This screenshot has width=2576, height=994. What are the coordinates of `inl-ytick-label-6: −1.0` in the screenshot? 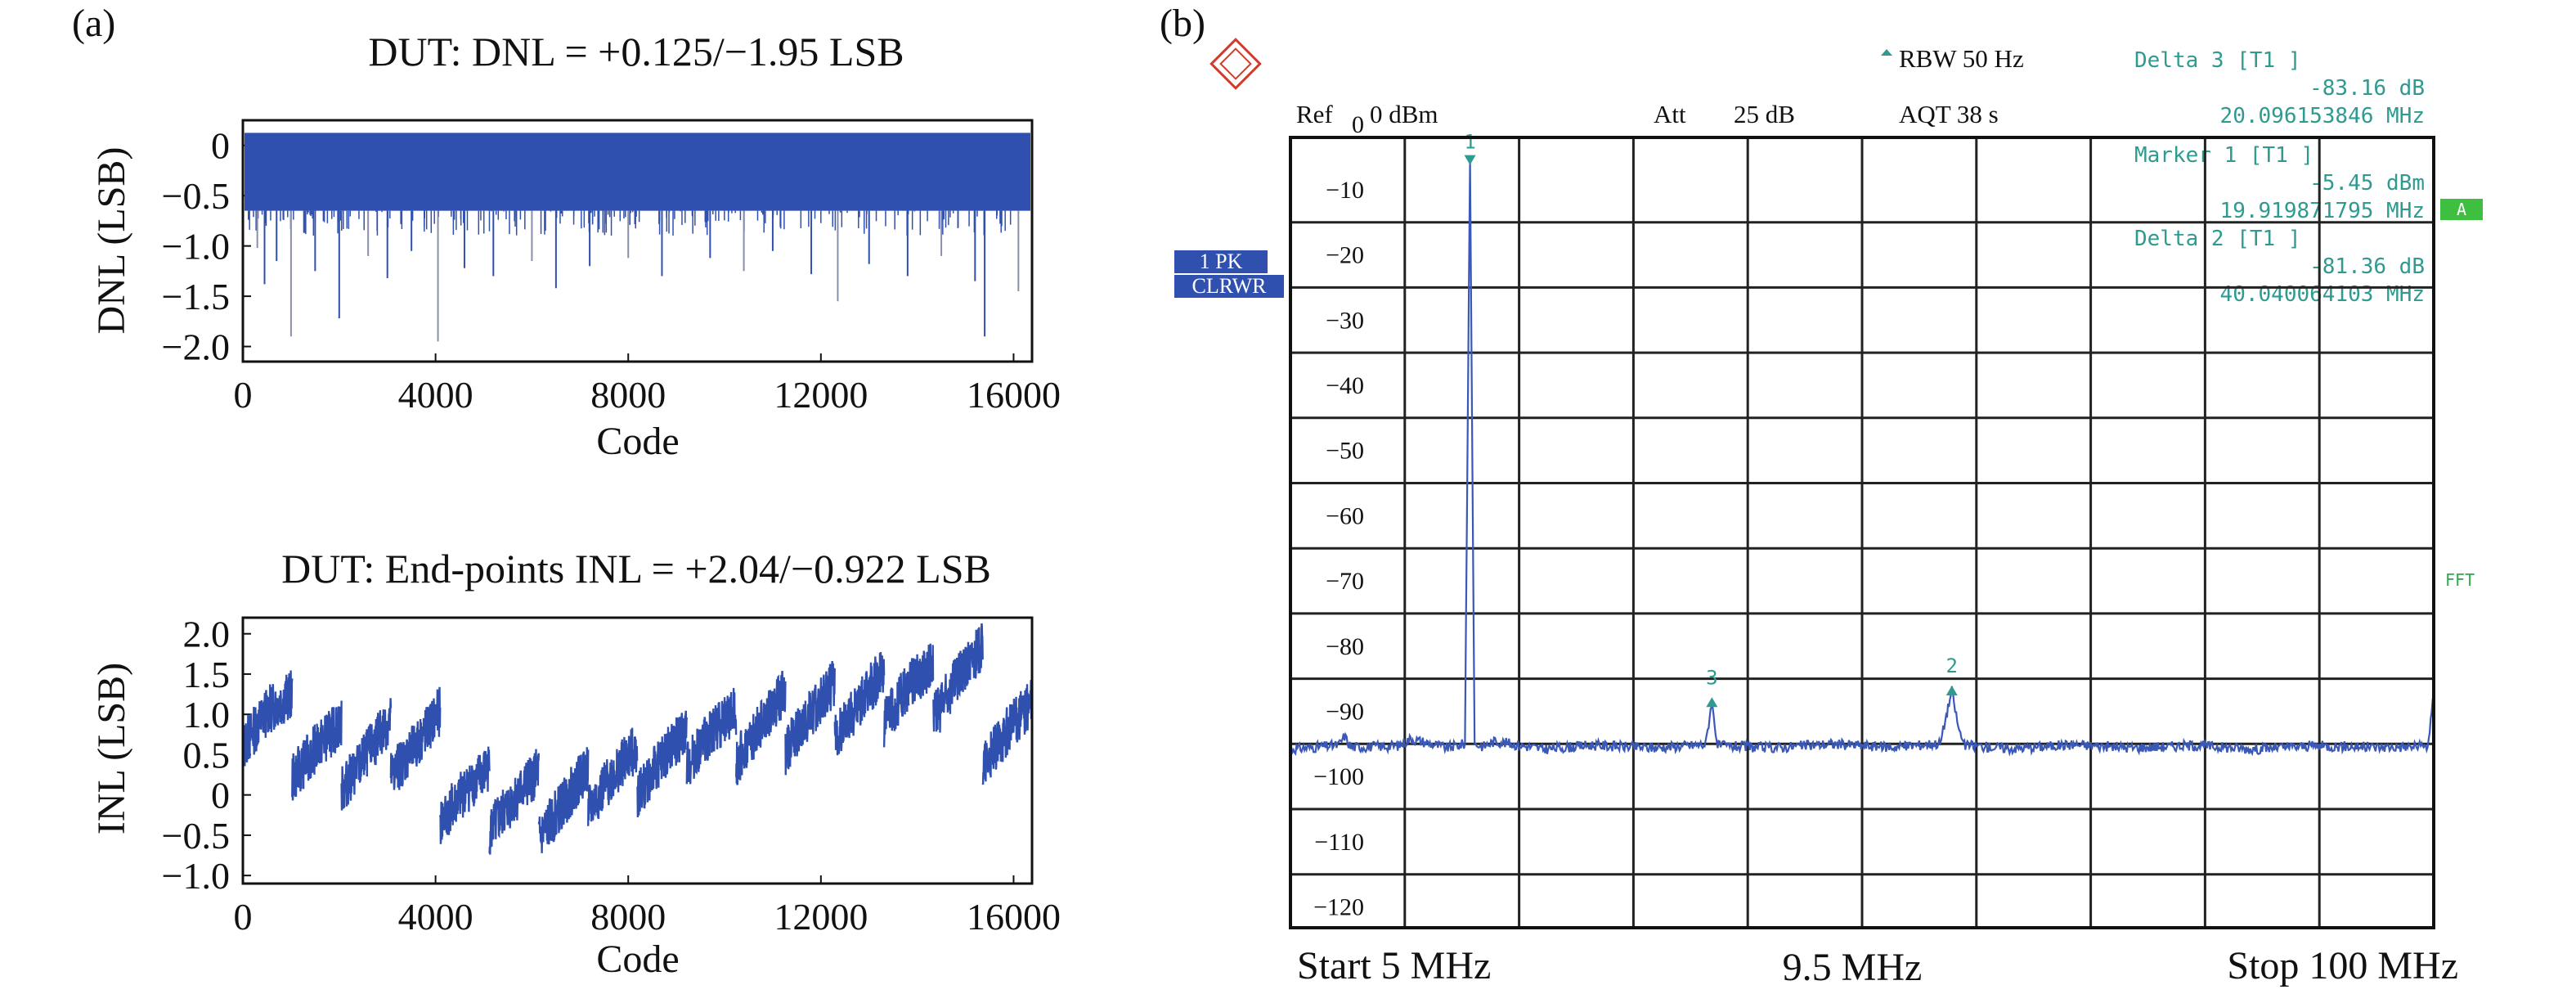 It's located at (196, 876).